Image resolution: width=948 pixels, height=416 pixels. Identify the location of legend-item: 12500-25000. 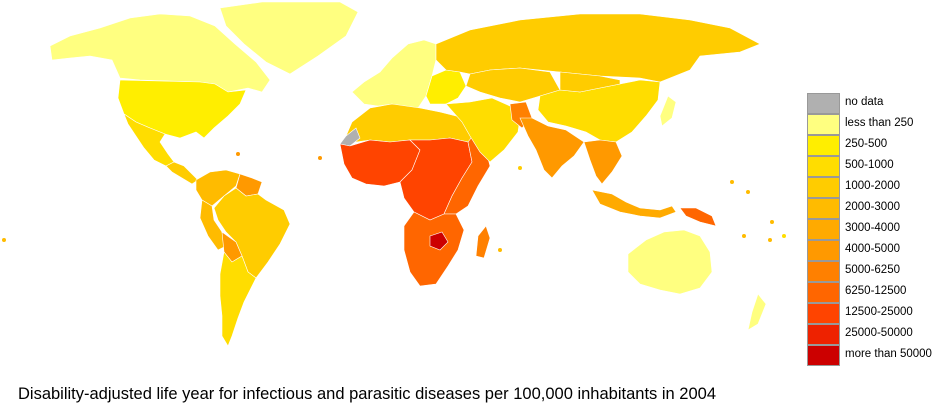
(873, 313).